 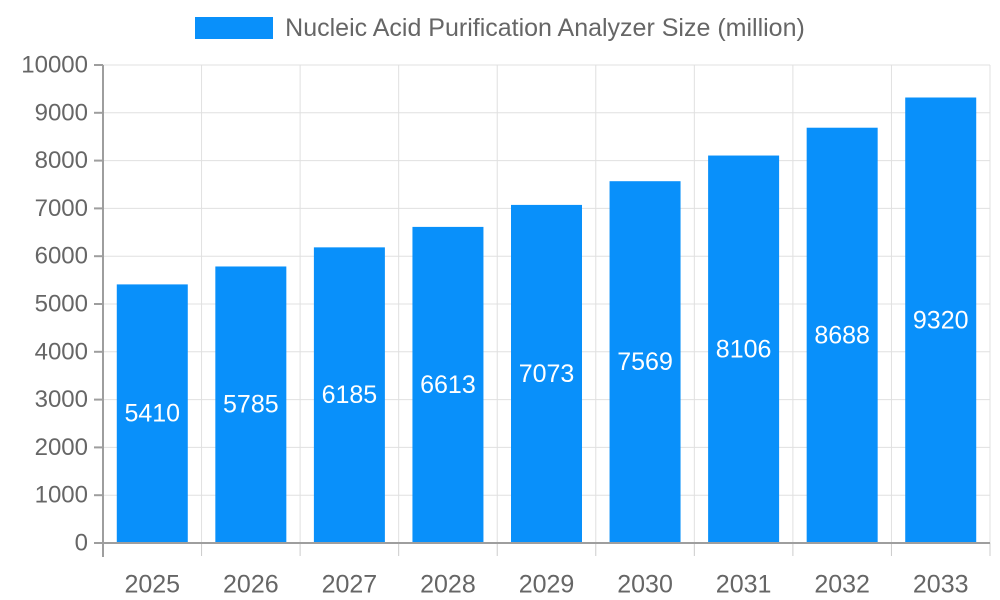 What do you see at coordinates (61, 304) in the screenshot?
I see `y-axis-label: 5000` at bounding box center [61, 304].